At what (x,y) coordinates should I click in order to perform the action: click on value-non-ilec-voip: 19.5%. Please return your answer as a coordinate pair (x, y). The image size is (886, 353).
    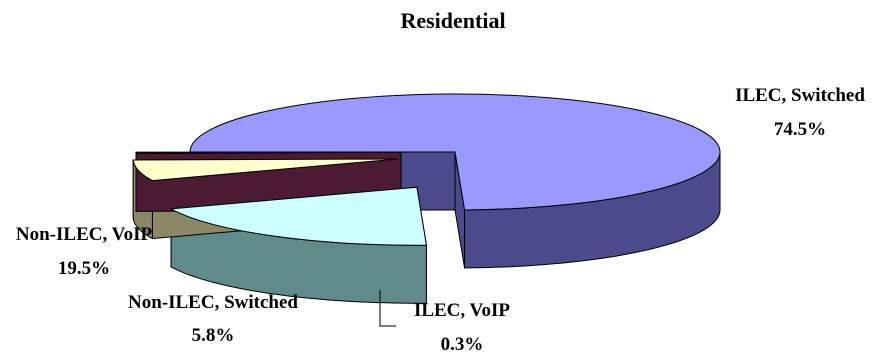
    Looking at the image, I should click on (84, 268).